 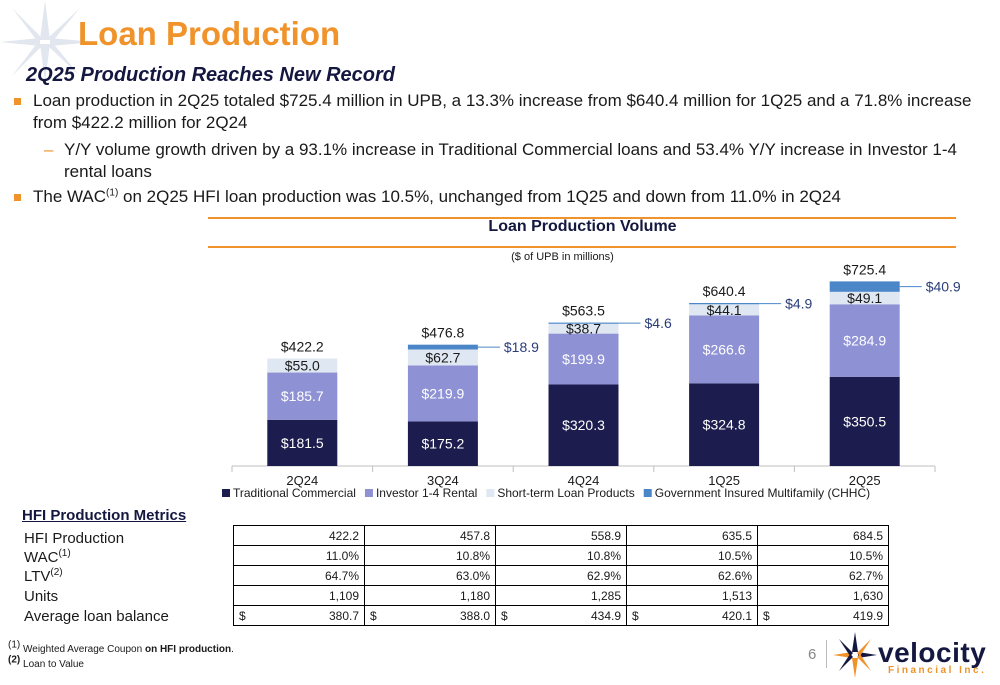 What do you see at coordinates (188, 649) in the screenshot?
I see `footnote-1-bold: on HFI production` at bounding box center [188, 649].